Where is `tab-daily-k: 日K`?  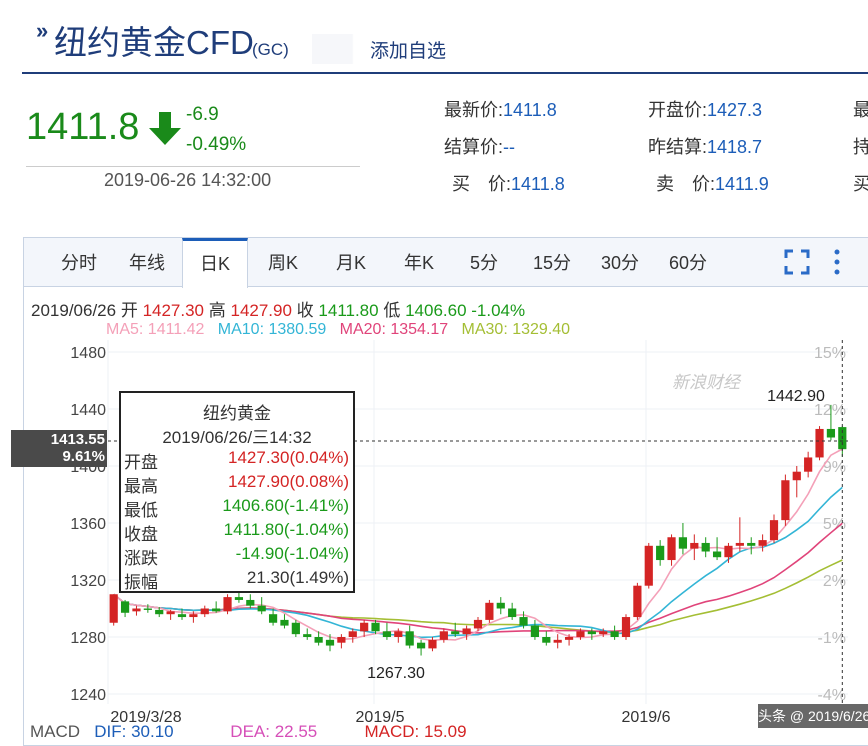 tab-daily-k: 日K is located at coordinates (215, 263).